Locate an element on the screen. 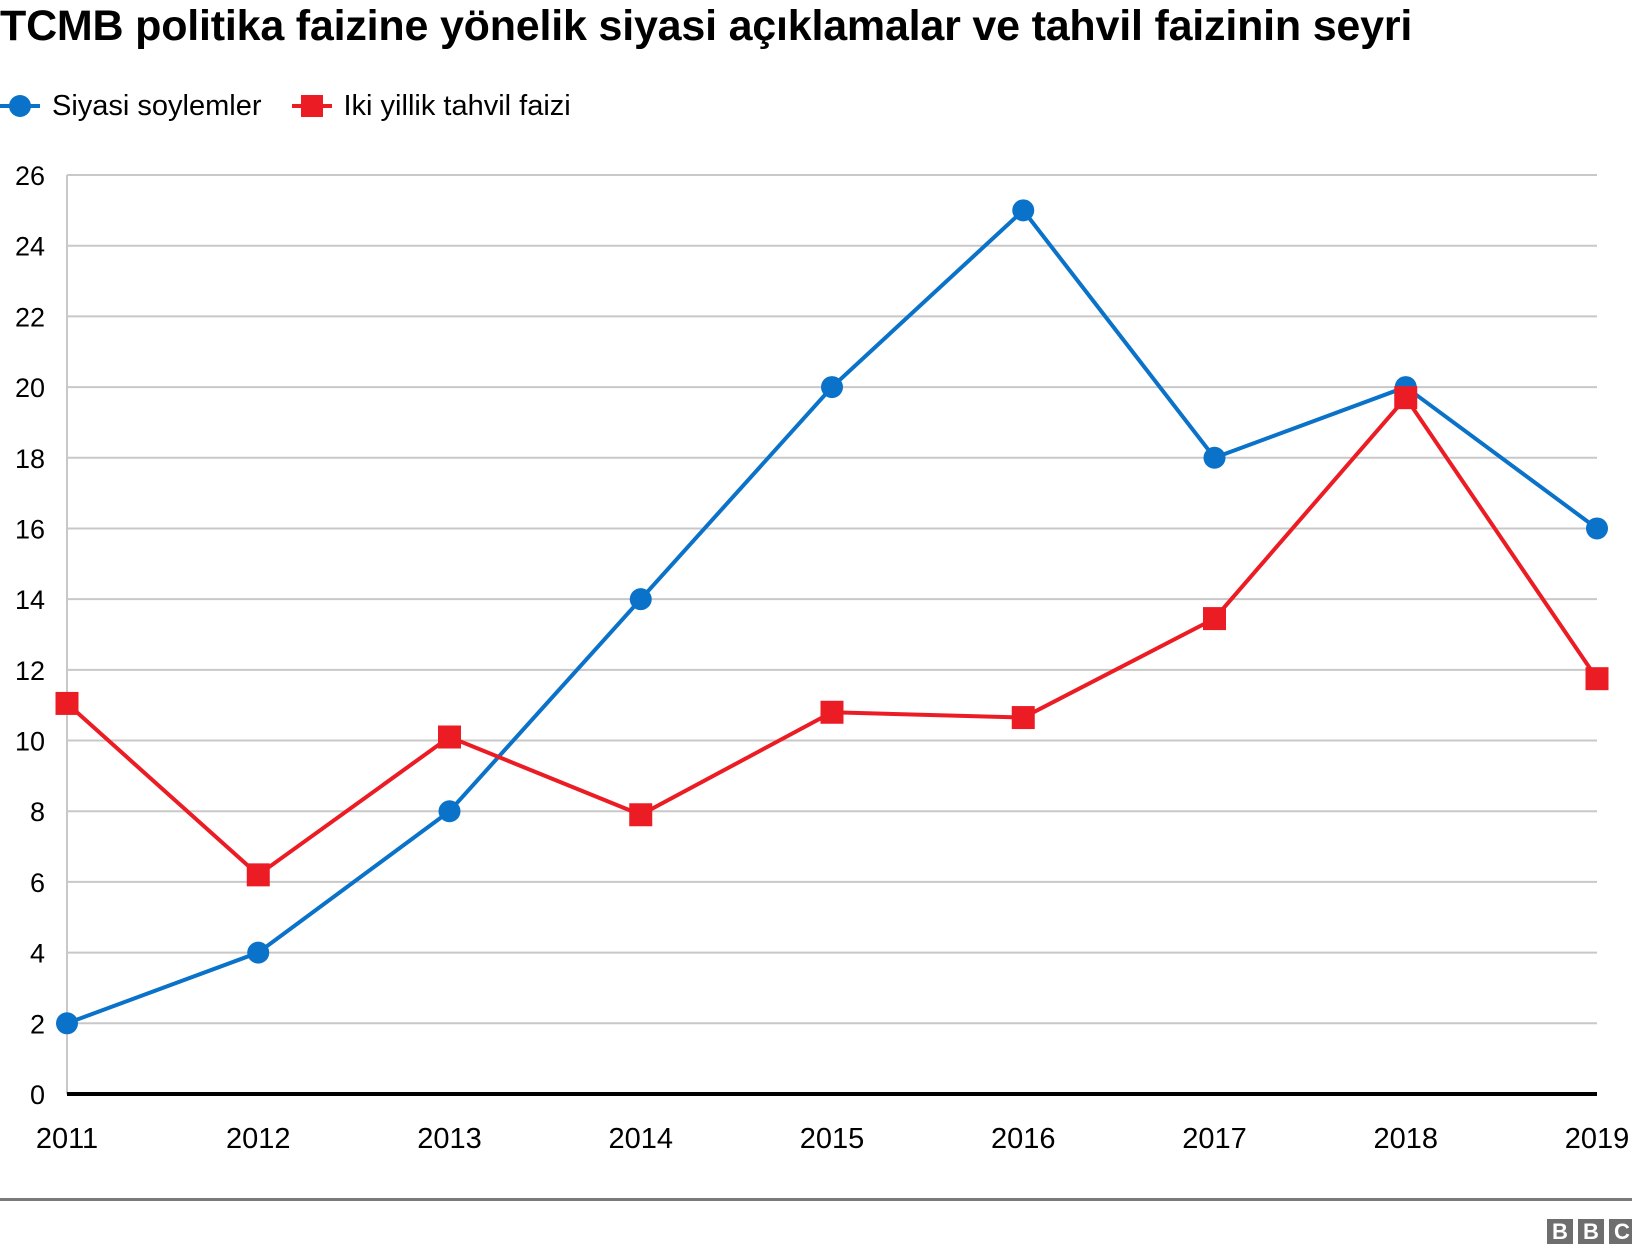 This screenshot has width=1632, height=1254. footer-divider is located at coordinates (816, 1199).